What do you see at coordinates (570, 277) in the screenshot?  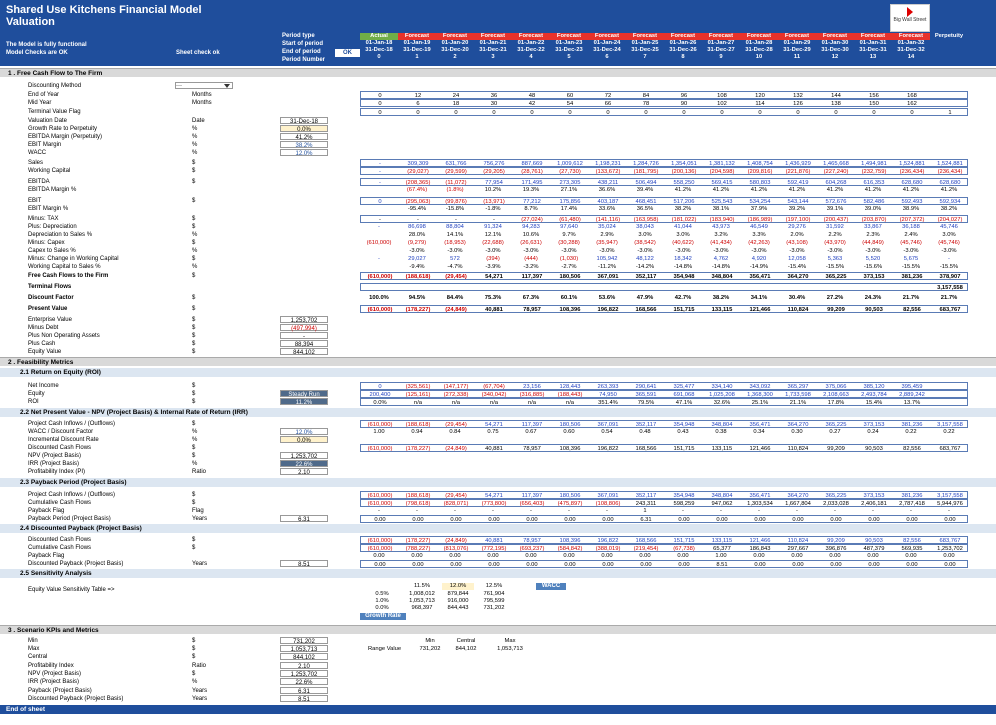 I see `value-cell: 180,506` at bounding box center [570, 277].